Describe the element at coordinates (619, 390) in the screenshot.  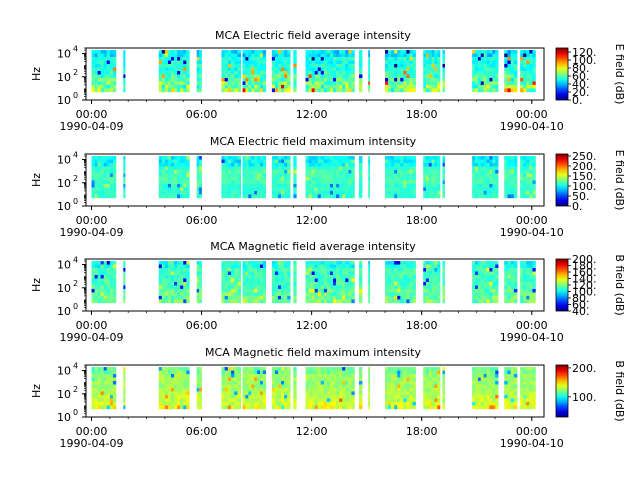
I see `colorbar-label: B field (dB)` at that location.